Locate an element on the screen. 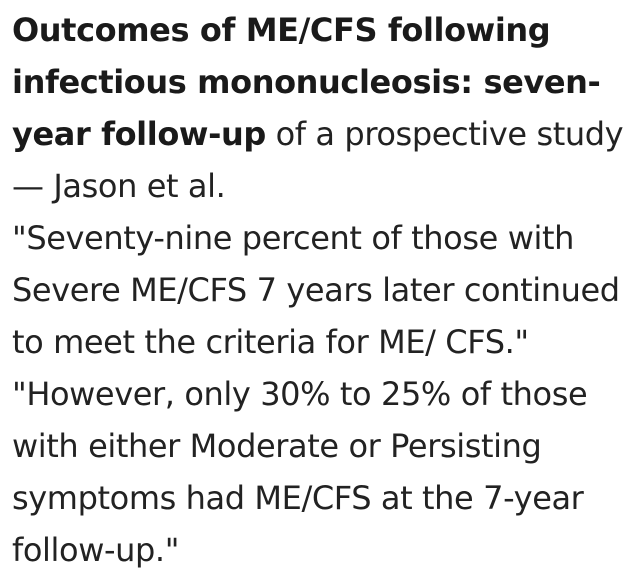 This screenshot has height=580, width=644. article-source: of a prospective study — Jason et al. is located at coordinates (318, 160).